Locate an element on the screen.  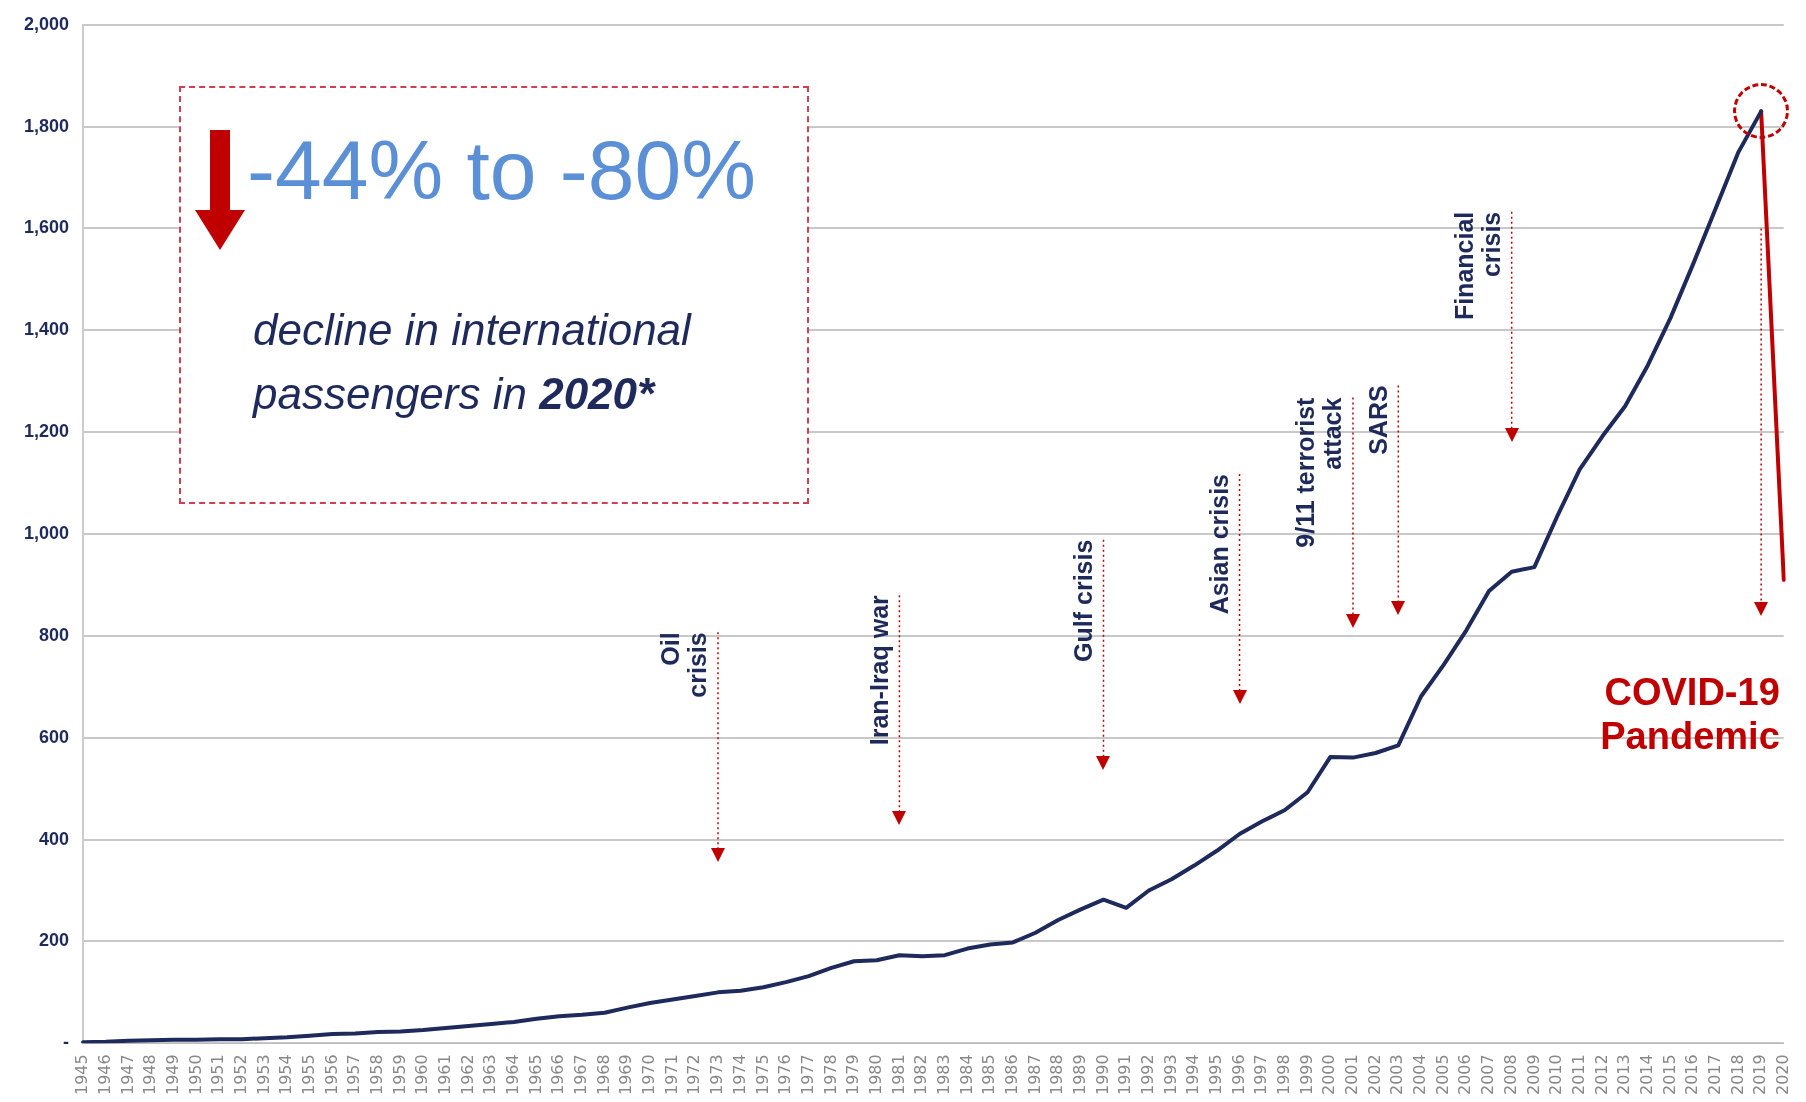
x-tick-label: 1987 is located at coordinates (1034, 1074).